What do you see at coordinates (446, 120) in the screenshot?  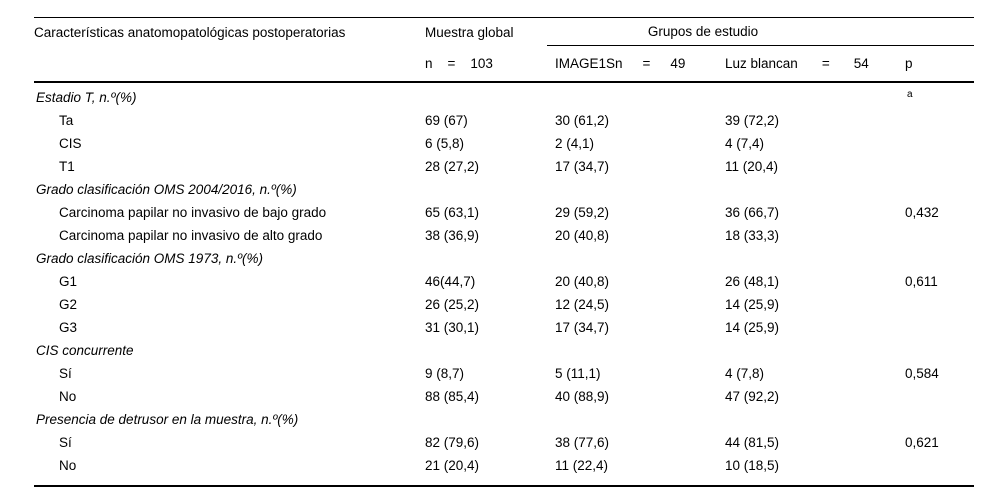 I see `cell-muestra-global: 69 (67)` at bounding box center [446, 120].